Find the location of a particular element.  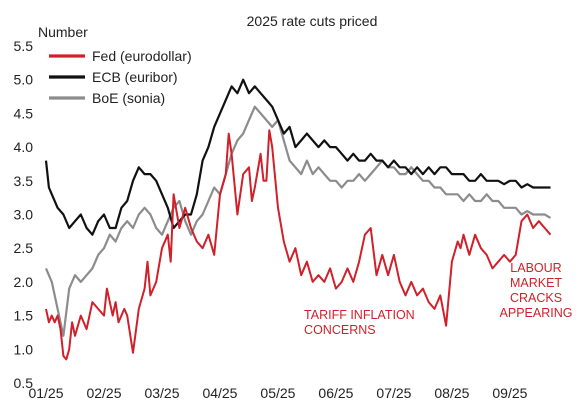

y-axis: 0.5 1.0 1.5 2.0 2.5 3.0 3.5 4.0 4.5 5.0 5.5 is located at coordinates (24, 214).